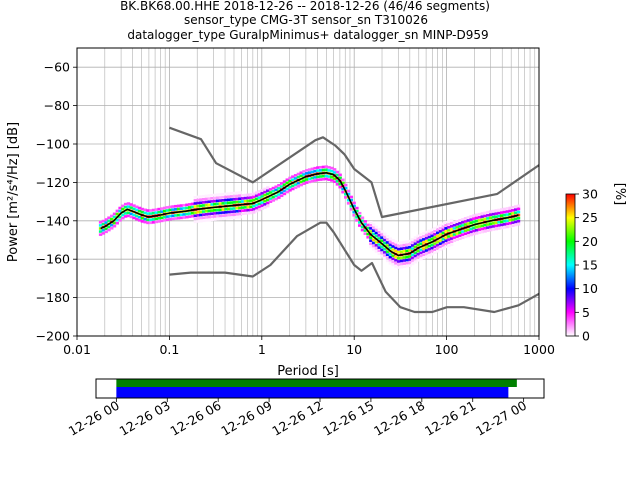 This screenshot has width=640, height=480. What do you see at coordinates (586, 336) in the screenshot?
I see `colorbar-tick-label: 0` at bounding box center [586, 336].